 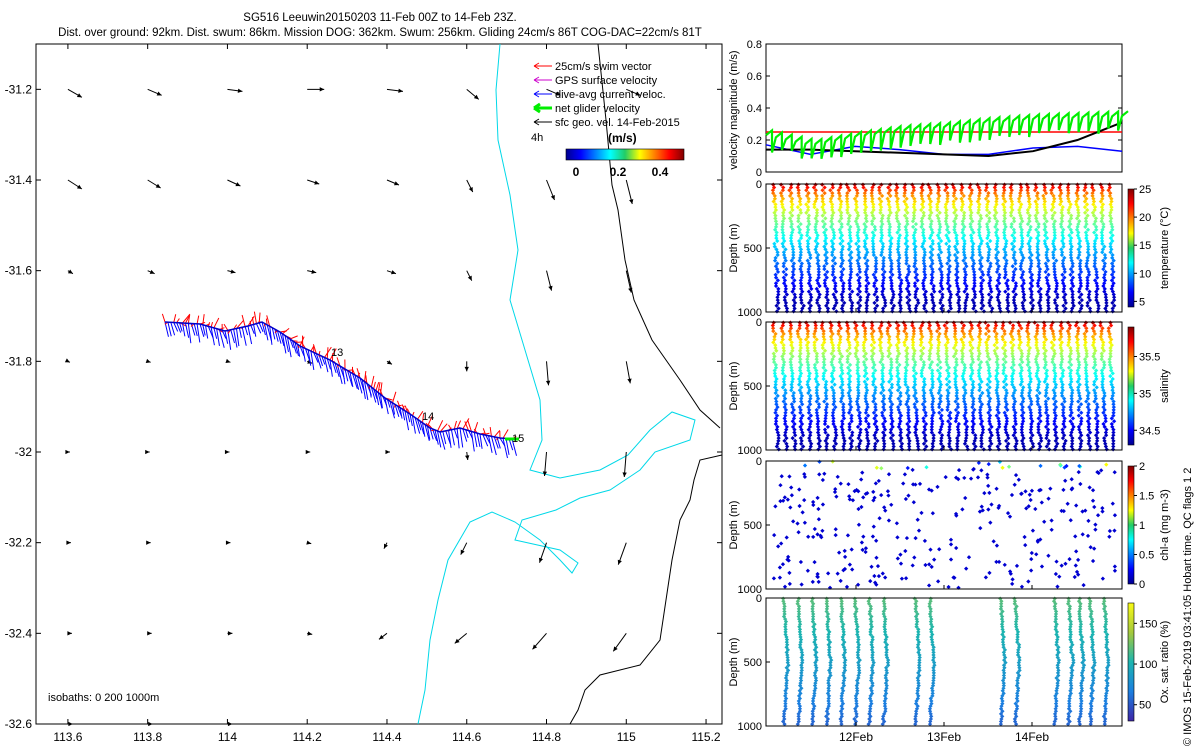 What do you see at coordinates (19, 724) in the screenshot?
I see `map-y-tick-label: -32.6` at bounding box center [19, 724].